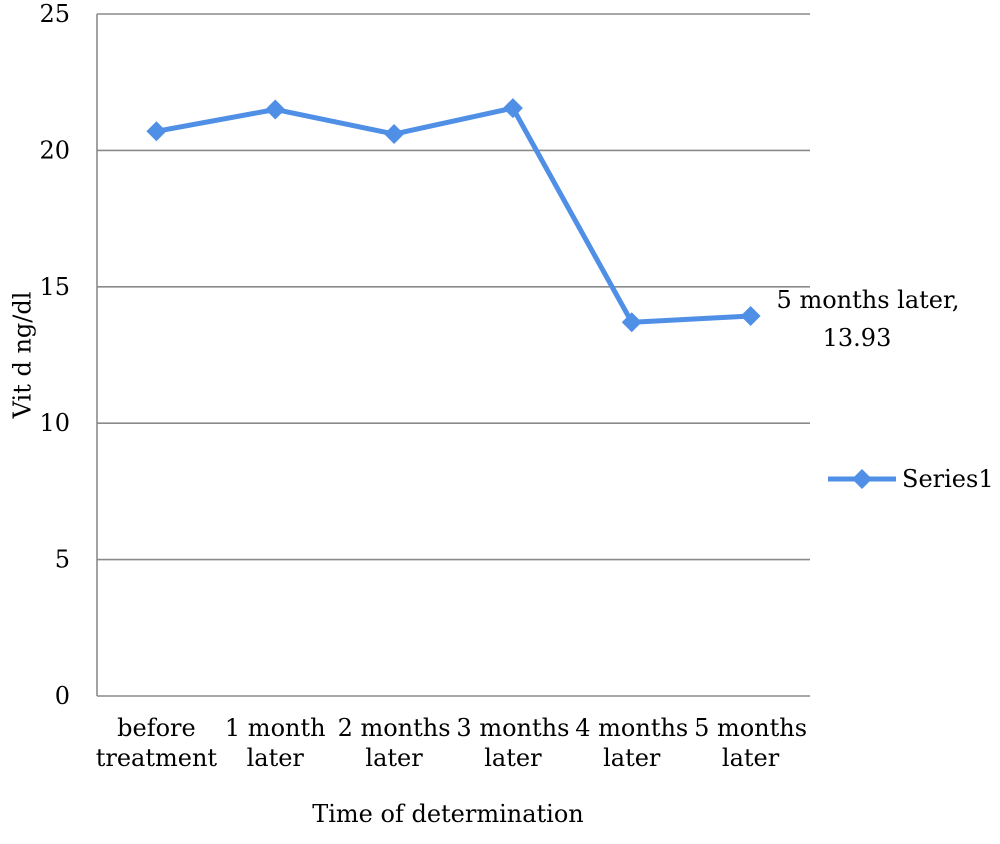 The width and height of the screenshot is (1000, 844). Describe the element at coordinates (513, 758) in the screenshot. I see `x-category-3-line-1: later` at that location.